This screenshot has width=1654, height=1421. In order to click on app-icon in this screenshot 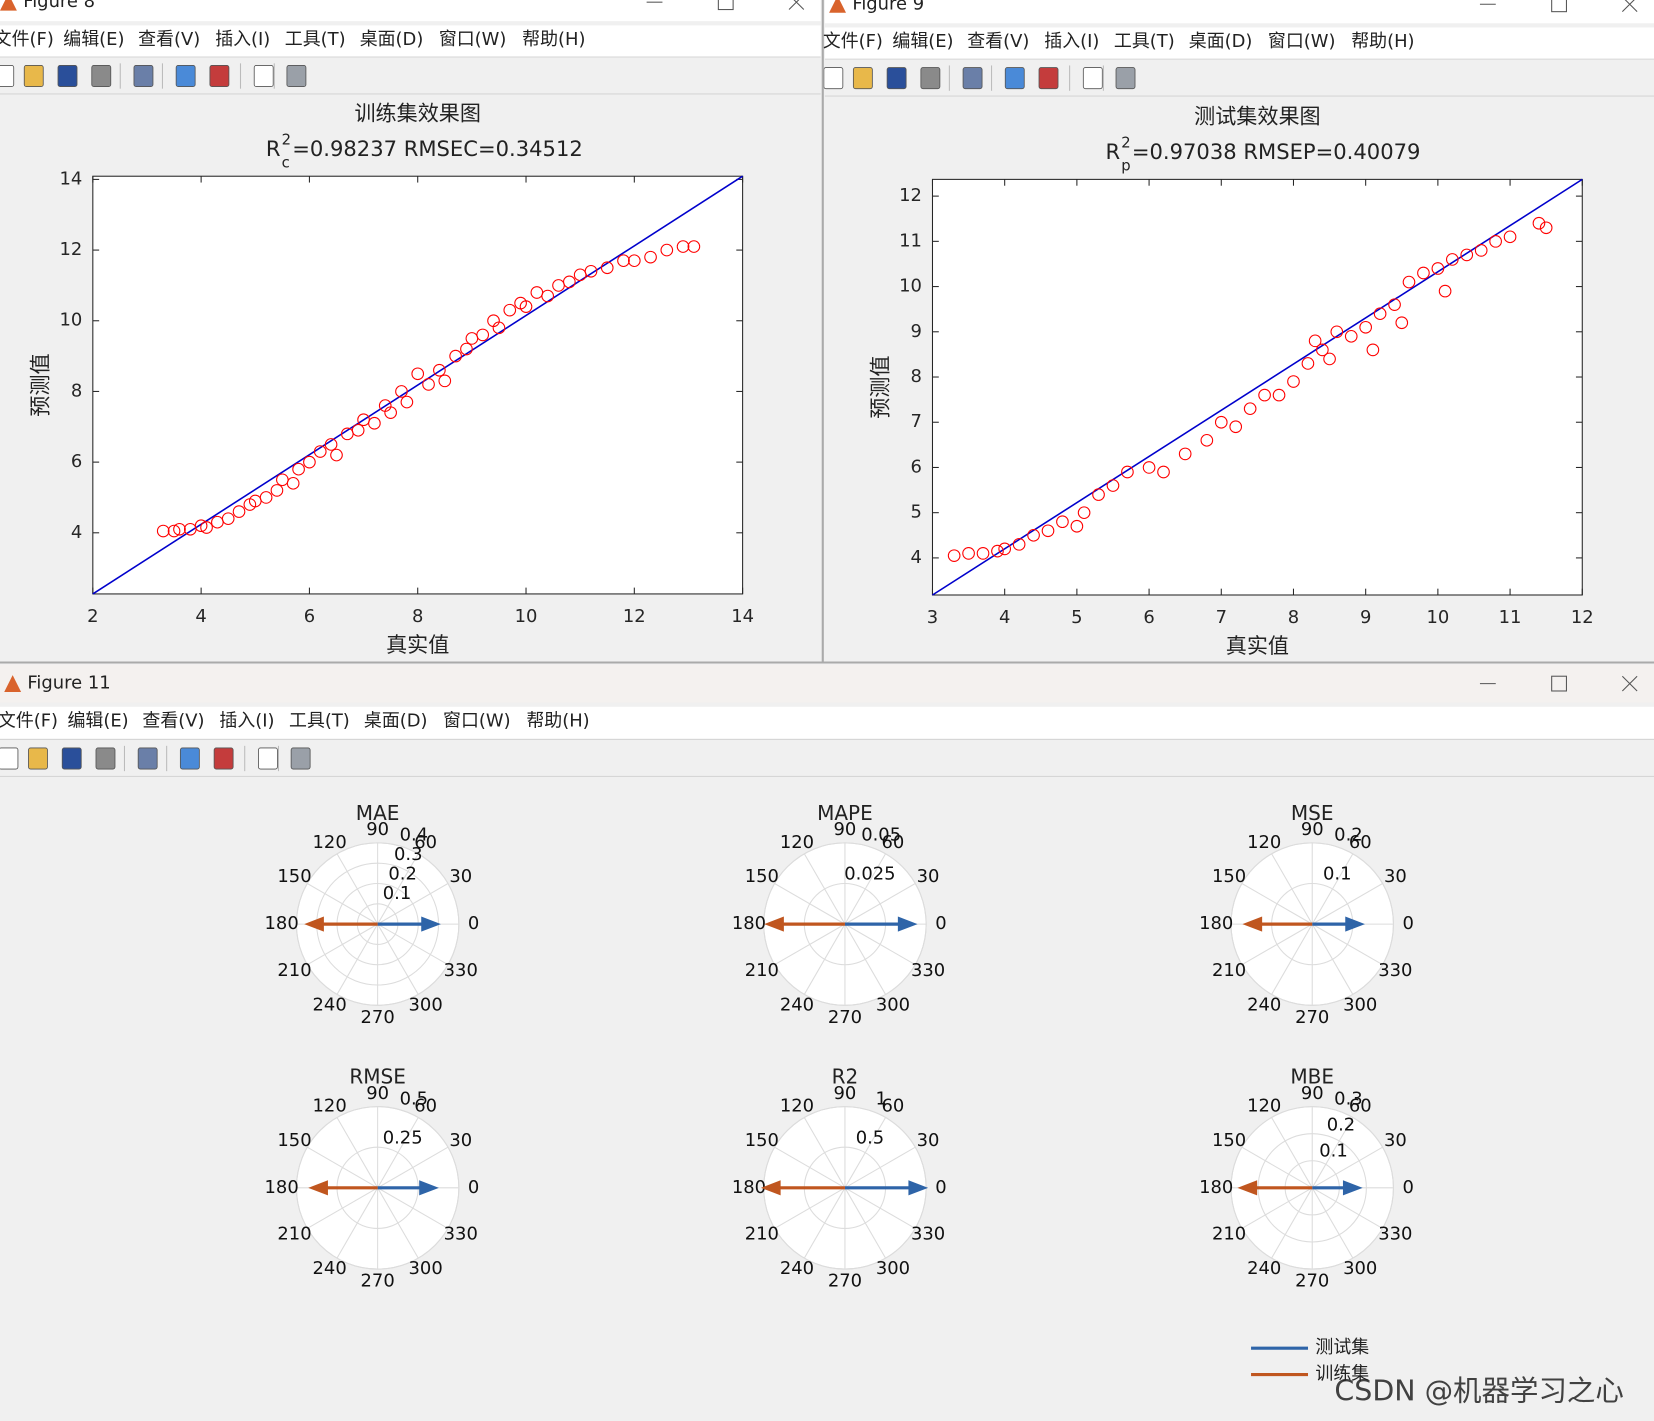, I will do `click(837, 6)`.